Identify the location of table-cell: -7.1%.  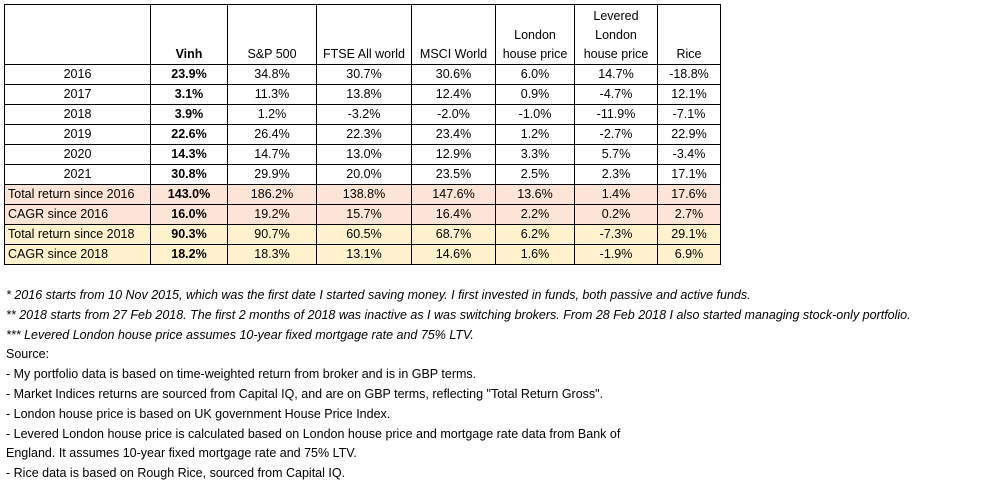
(689, 114).